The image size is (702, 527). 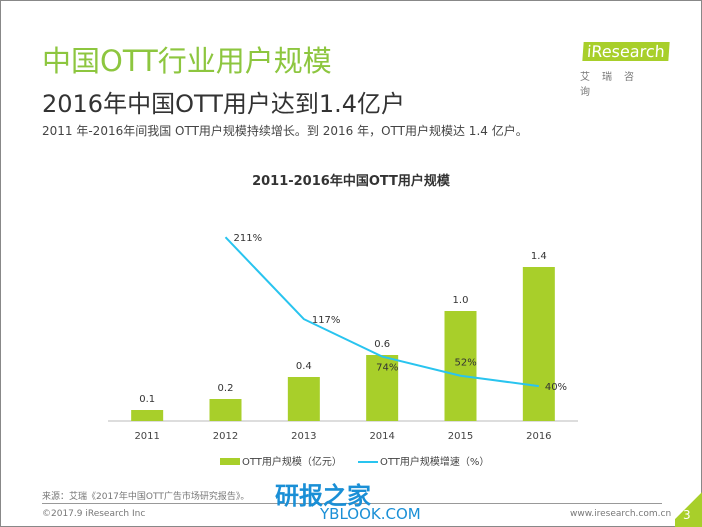 What do you see at coordinates (225, 436) in the screenshot?
I see `x-tick-label: 2012` at bounding box center [225, 436].